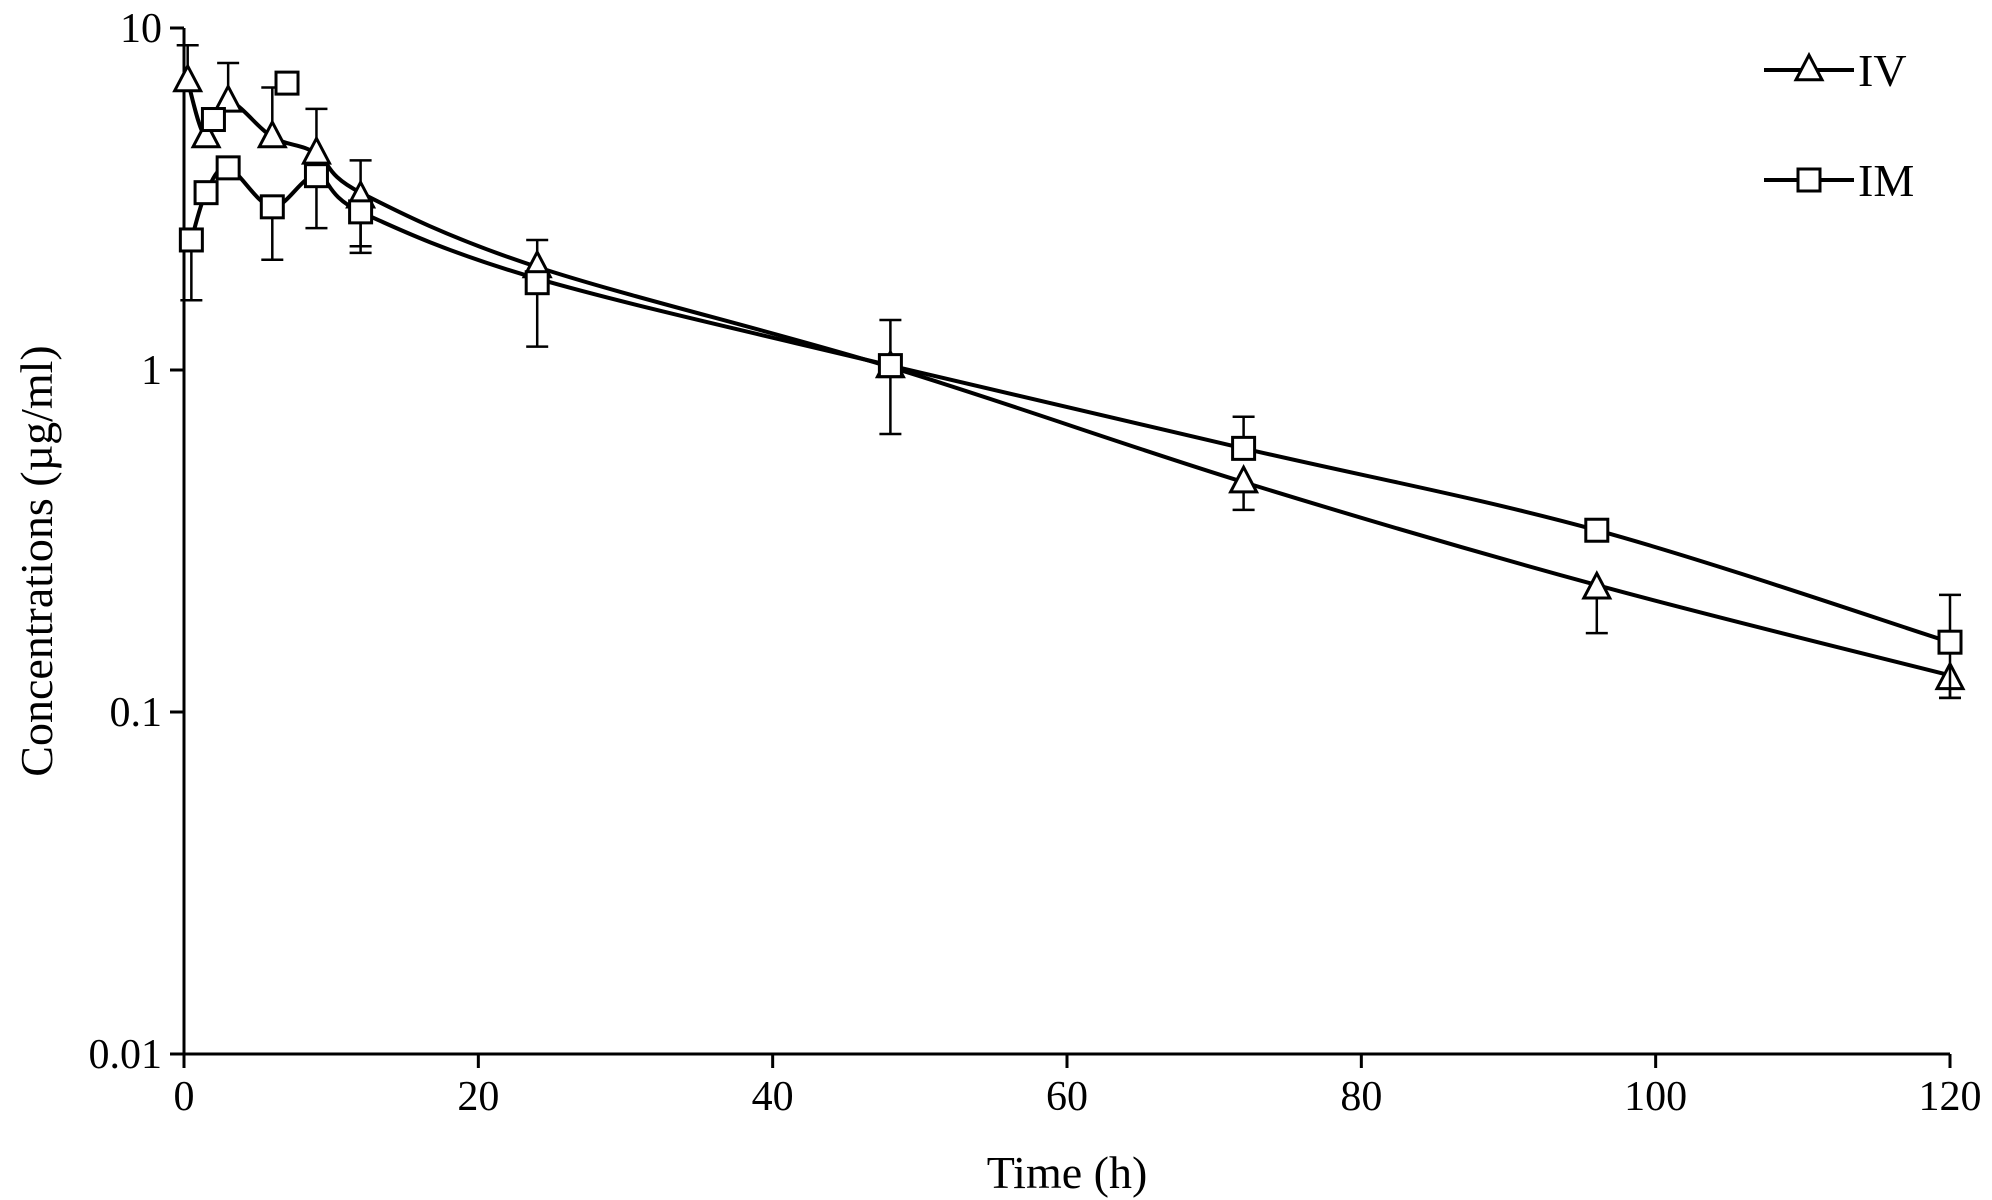  I want to click on x-tick-label: 100, so click(1655, 1097).